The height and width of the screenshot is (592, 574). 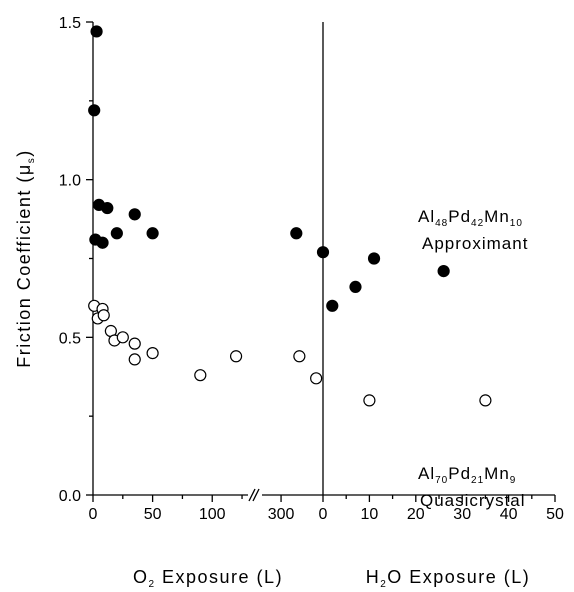 I want to click on x-tick-label-o2: 50, so click(x=153, y=514).